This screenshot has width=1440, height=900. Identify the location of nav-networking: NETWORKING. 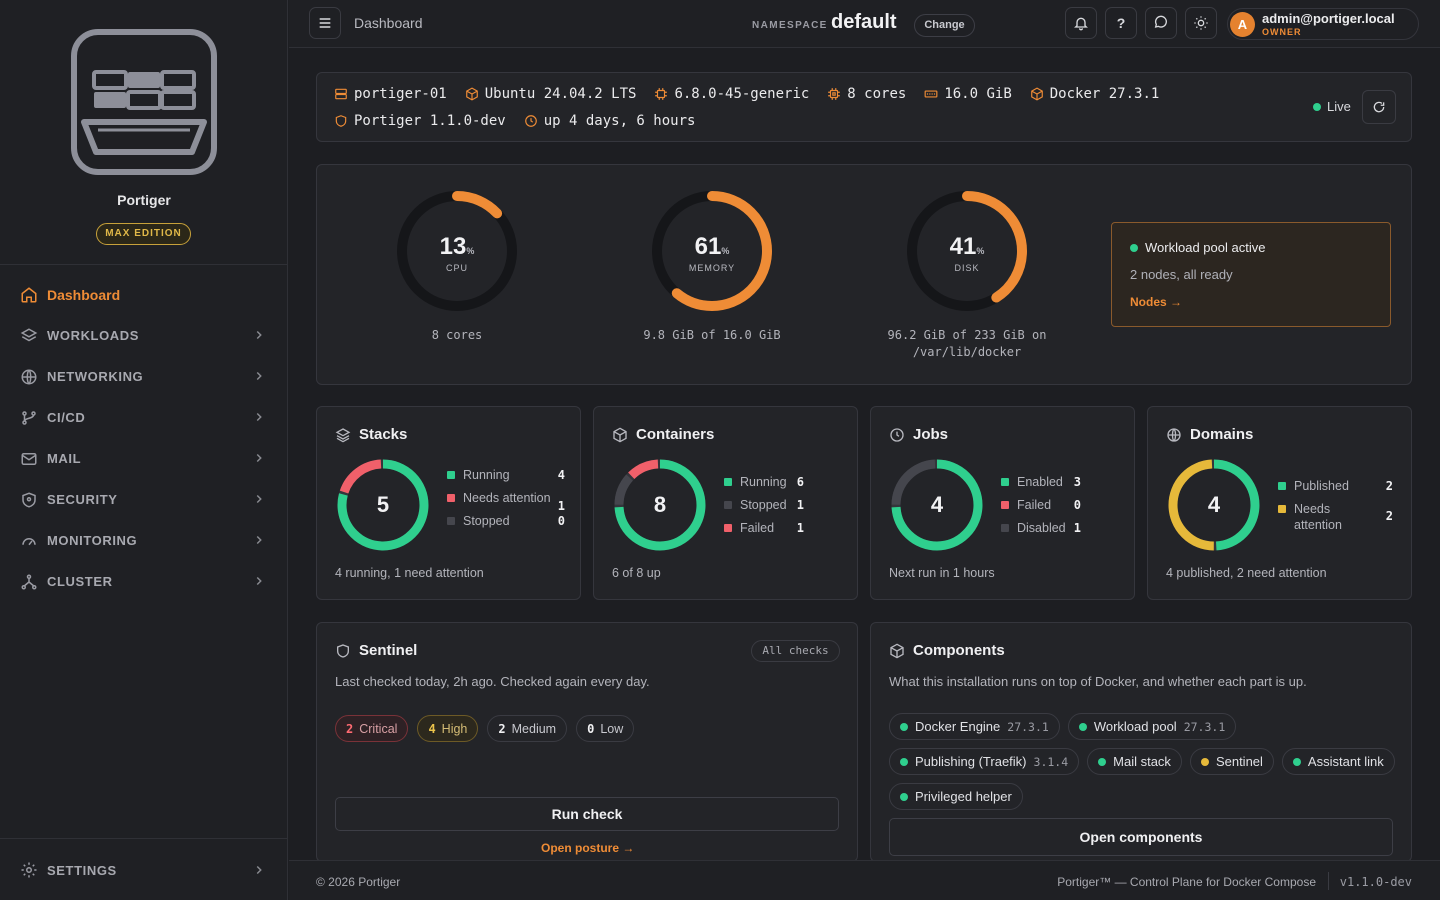
(144, 376).